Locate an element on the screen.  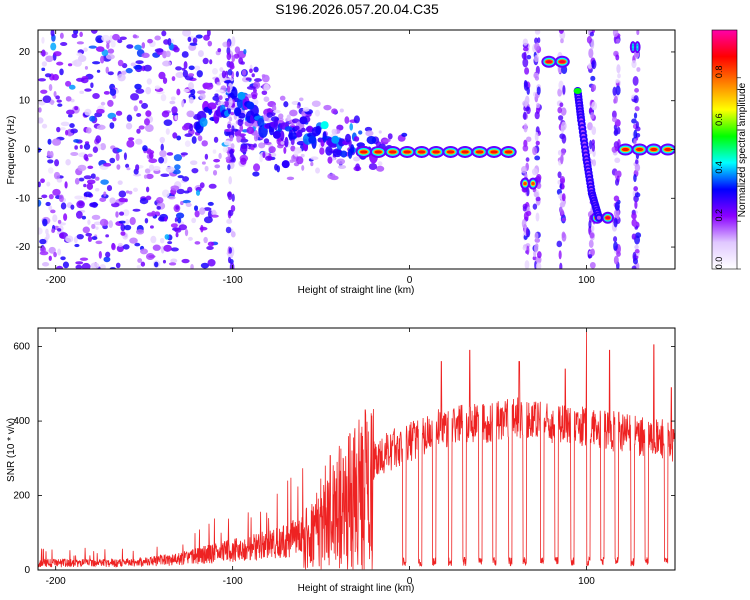
spectrogram-x-tick-label: 0 is located at coordinates (410, 280).